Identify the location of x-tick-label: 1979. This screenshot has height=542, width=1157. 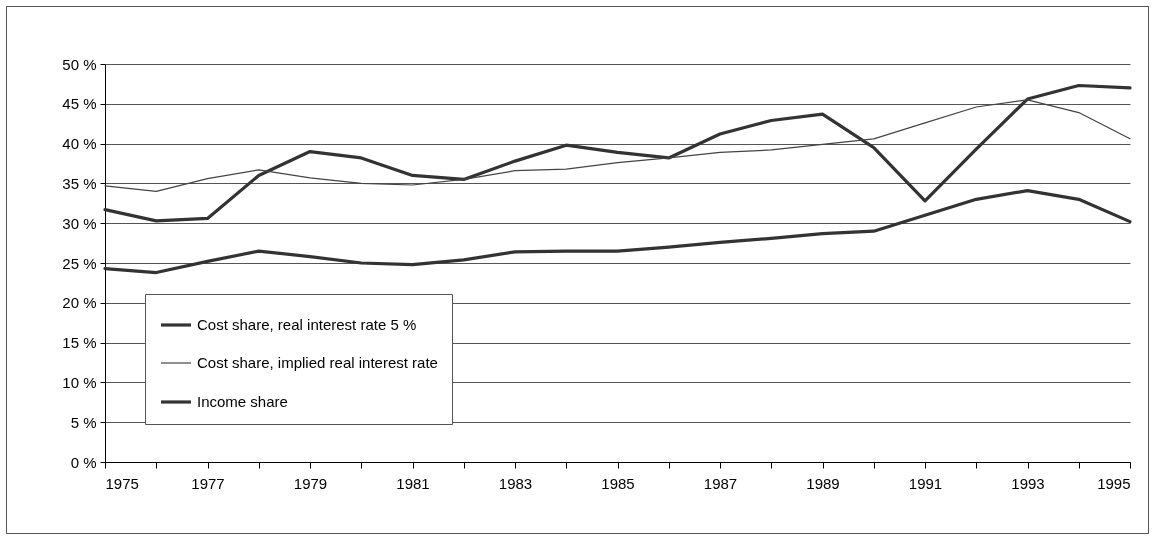
(310, 483).